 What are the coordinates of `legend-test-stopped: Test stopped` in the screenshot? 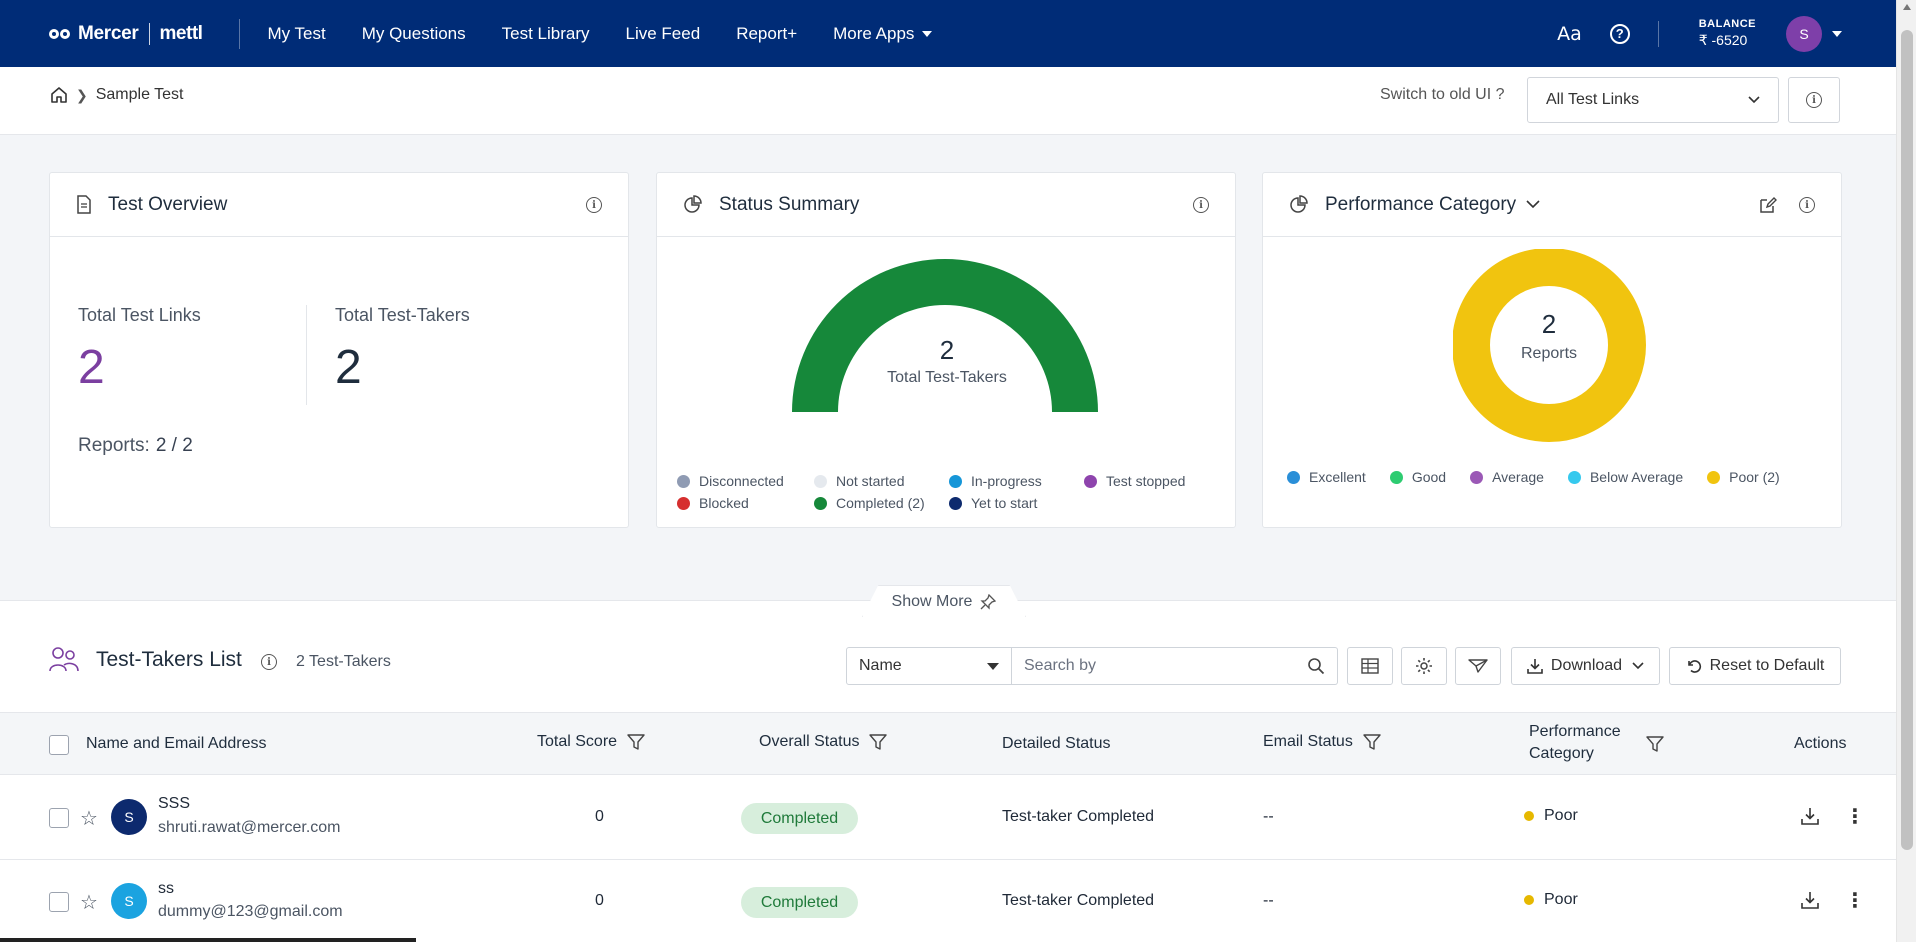 It's located at (1144, 481).